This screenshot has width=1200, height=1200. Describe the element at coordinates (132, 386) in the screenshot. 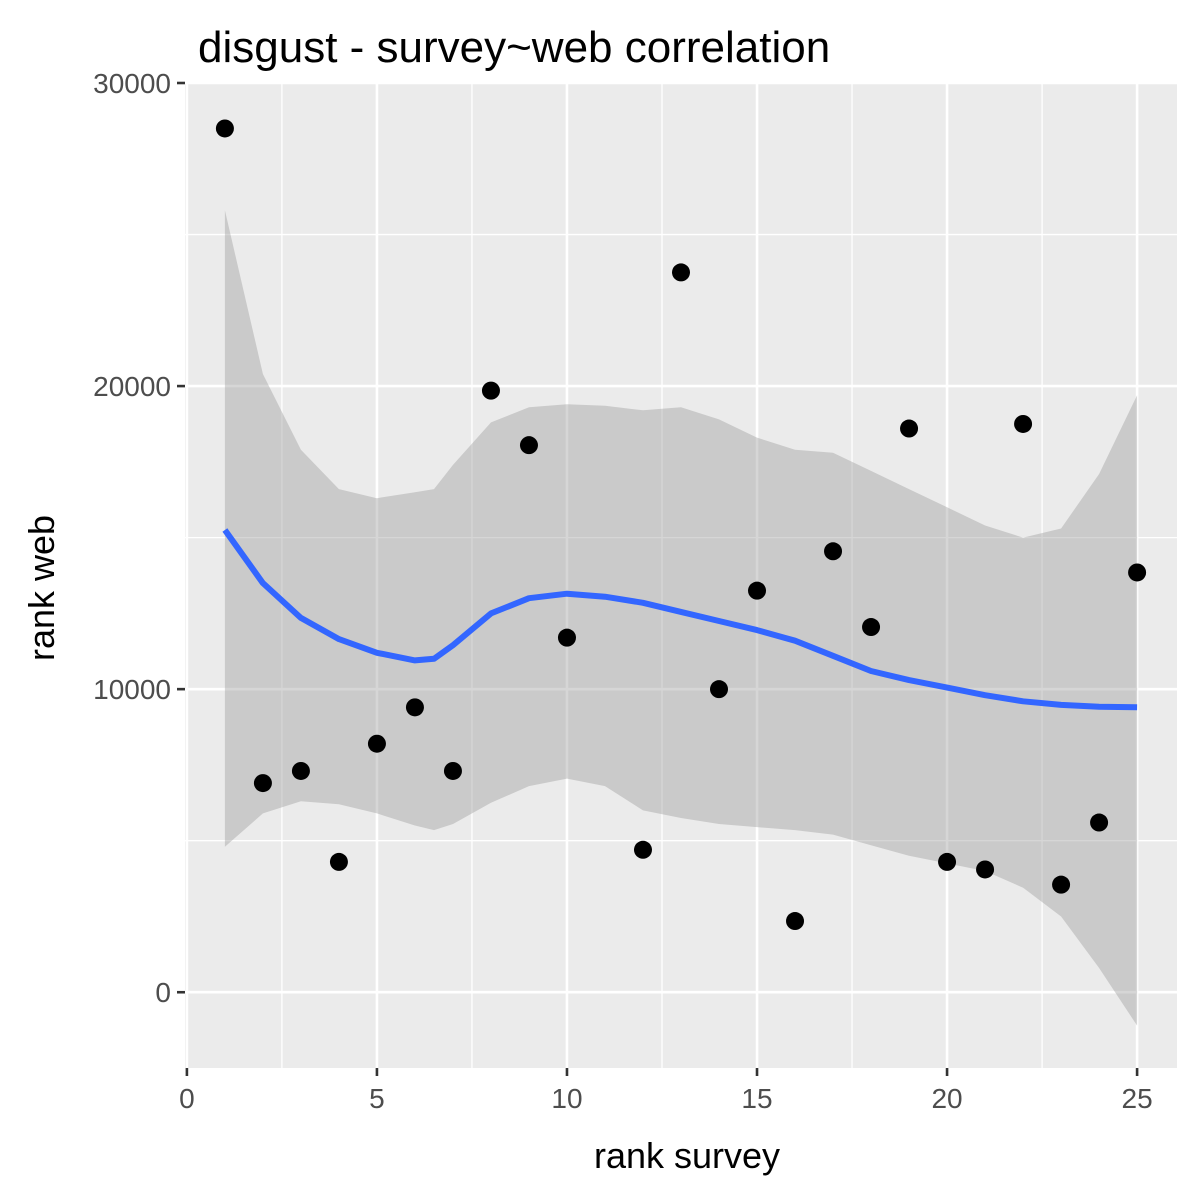

I see `y-tick-label: 20000` at that location.